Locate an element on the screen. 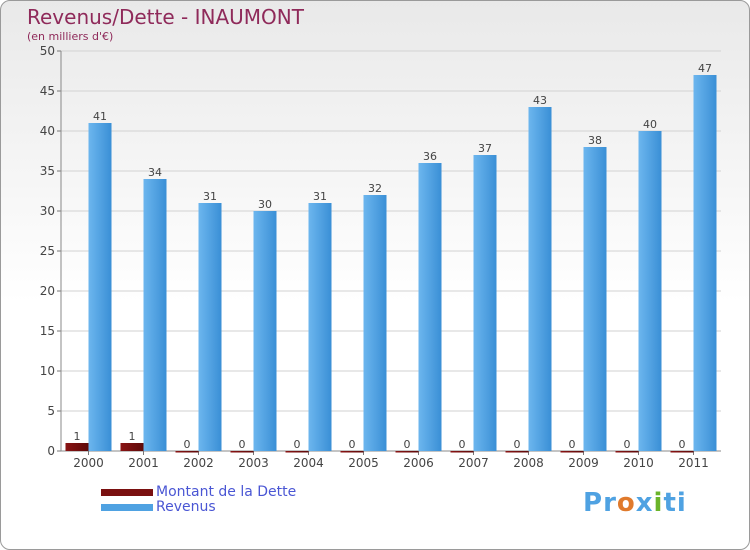 This screenshot has width=750, height=550. logo-letter: r is located at coordinates (610, 503).